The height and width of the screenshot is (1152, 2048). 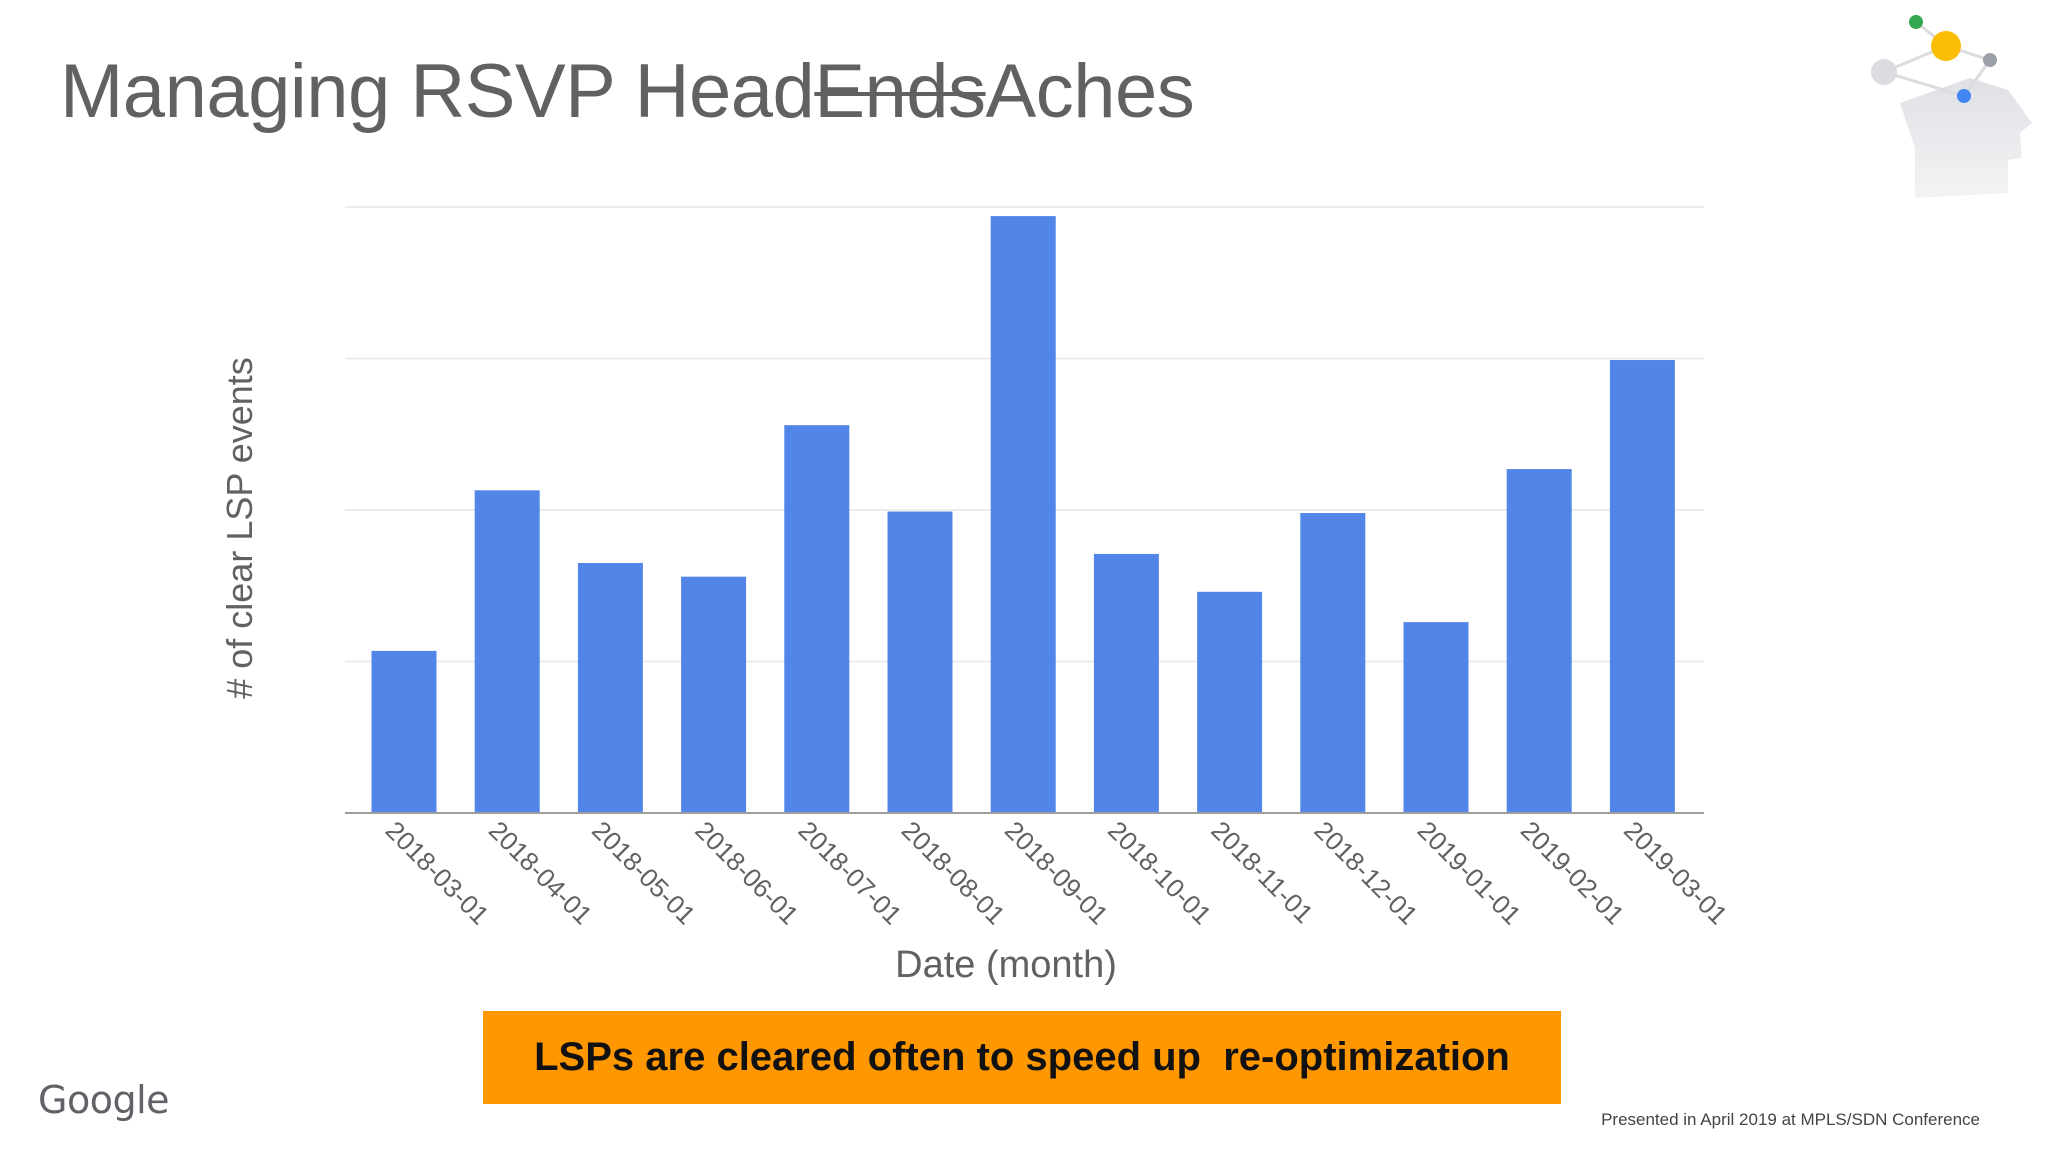 What do you see at coordinates (1966, 138) in the screenshot?
I see `head-silhouette` at bounding box center [1966, 138].